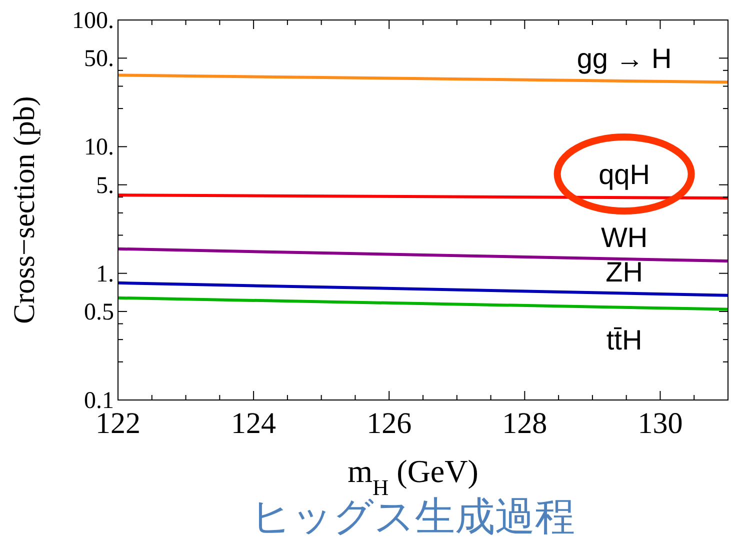 The image size is (731, 543). Describe the element at coordinates (624, 340) in the screenshot. I see `series-name: tt̄H` at that location.